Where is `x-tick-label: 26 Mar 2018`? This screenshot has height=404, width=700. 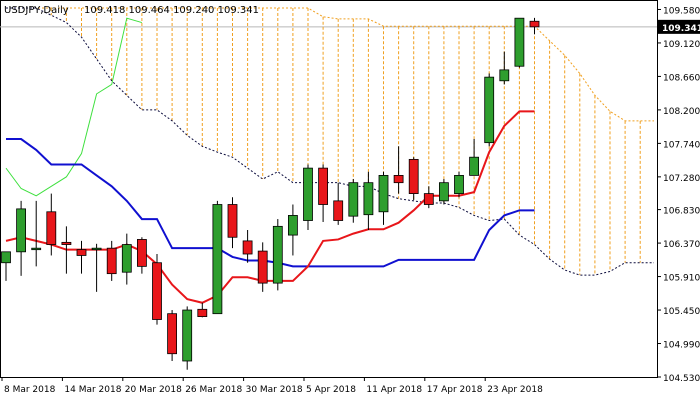 x-tick-label: 26 Mar 2018 is located at coordinates (213, 390).